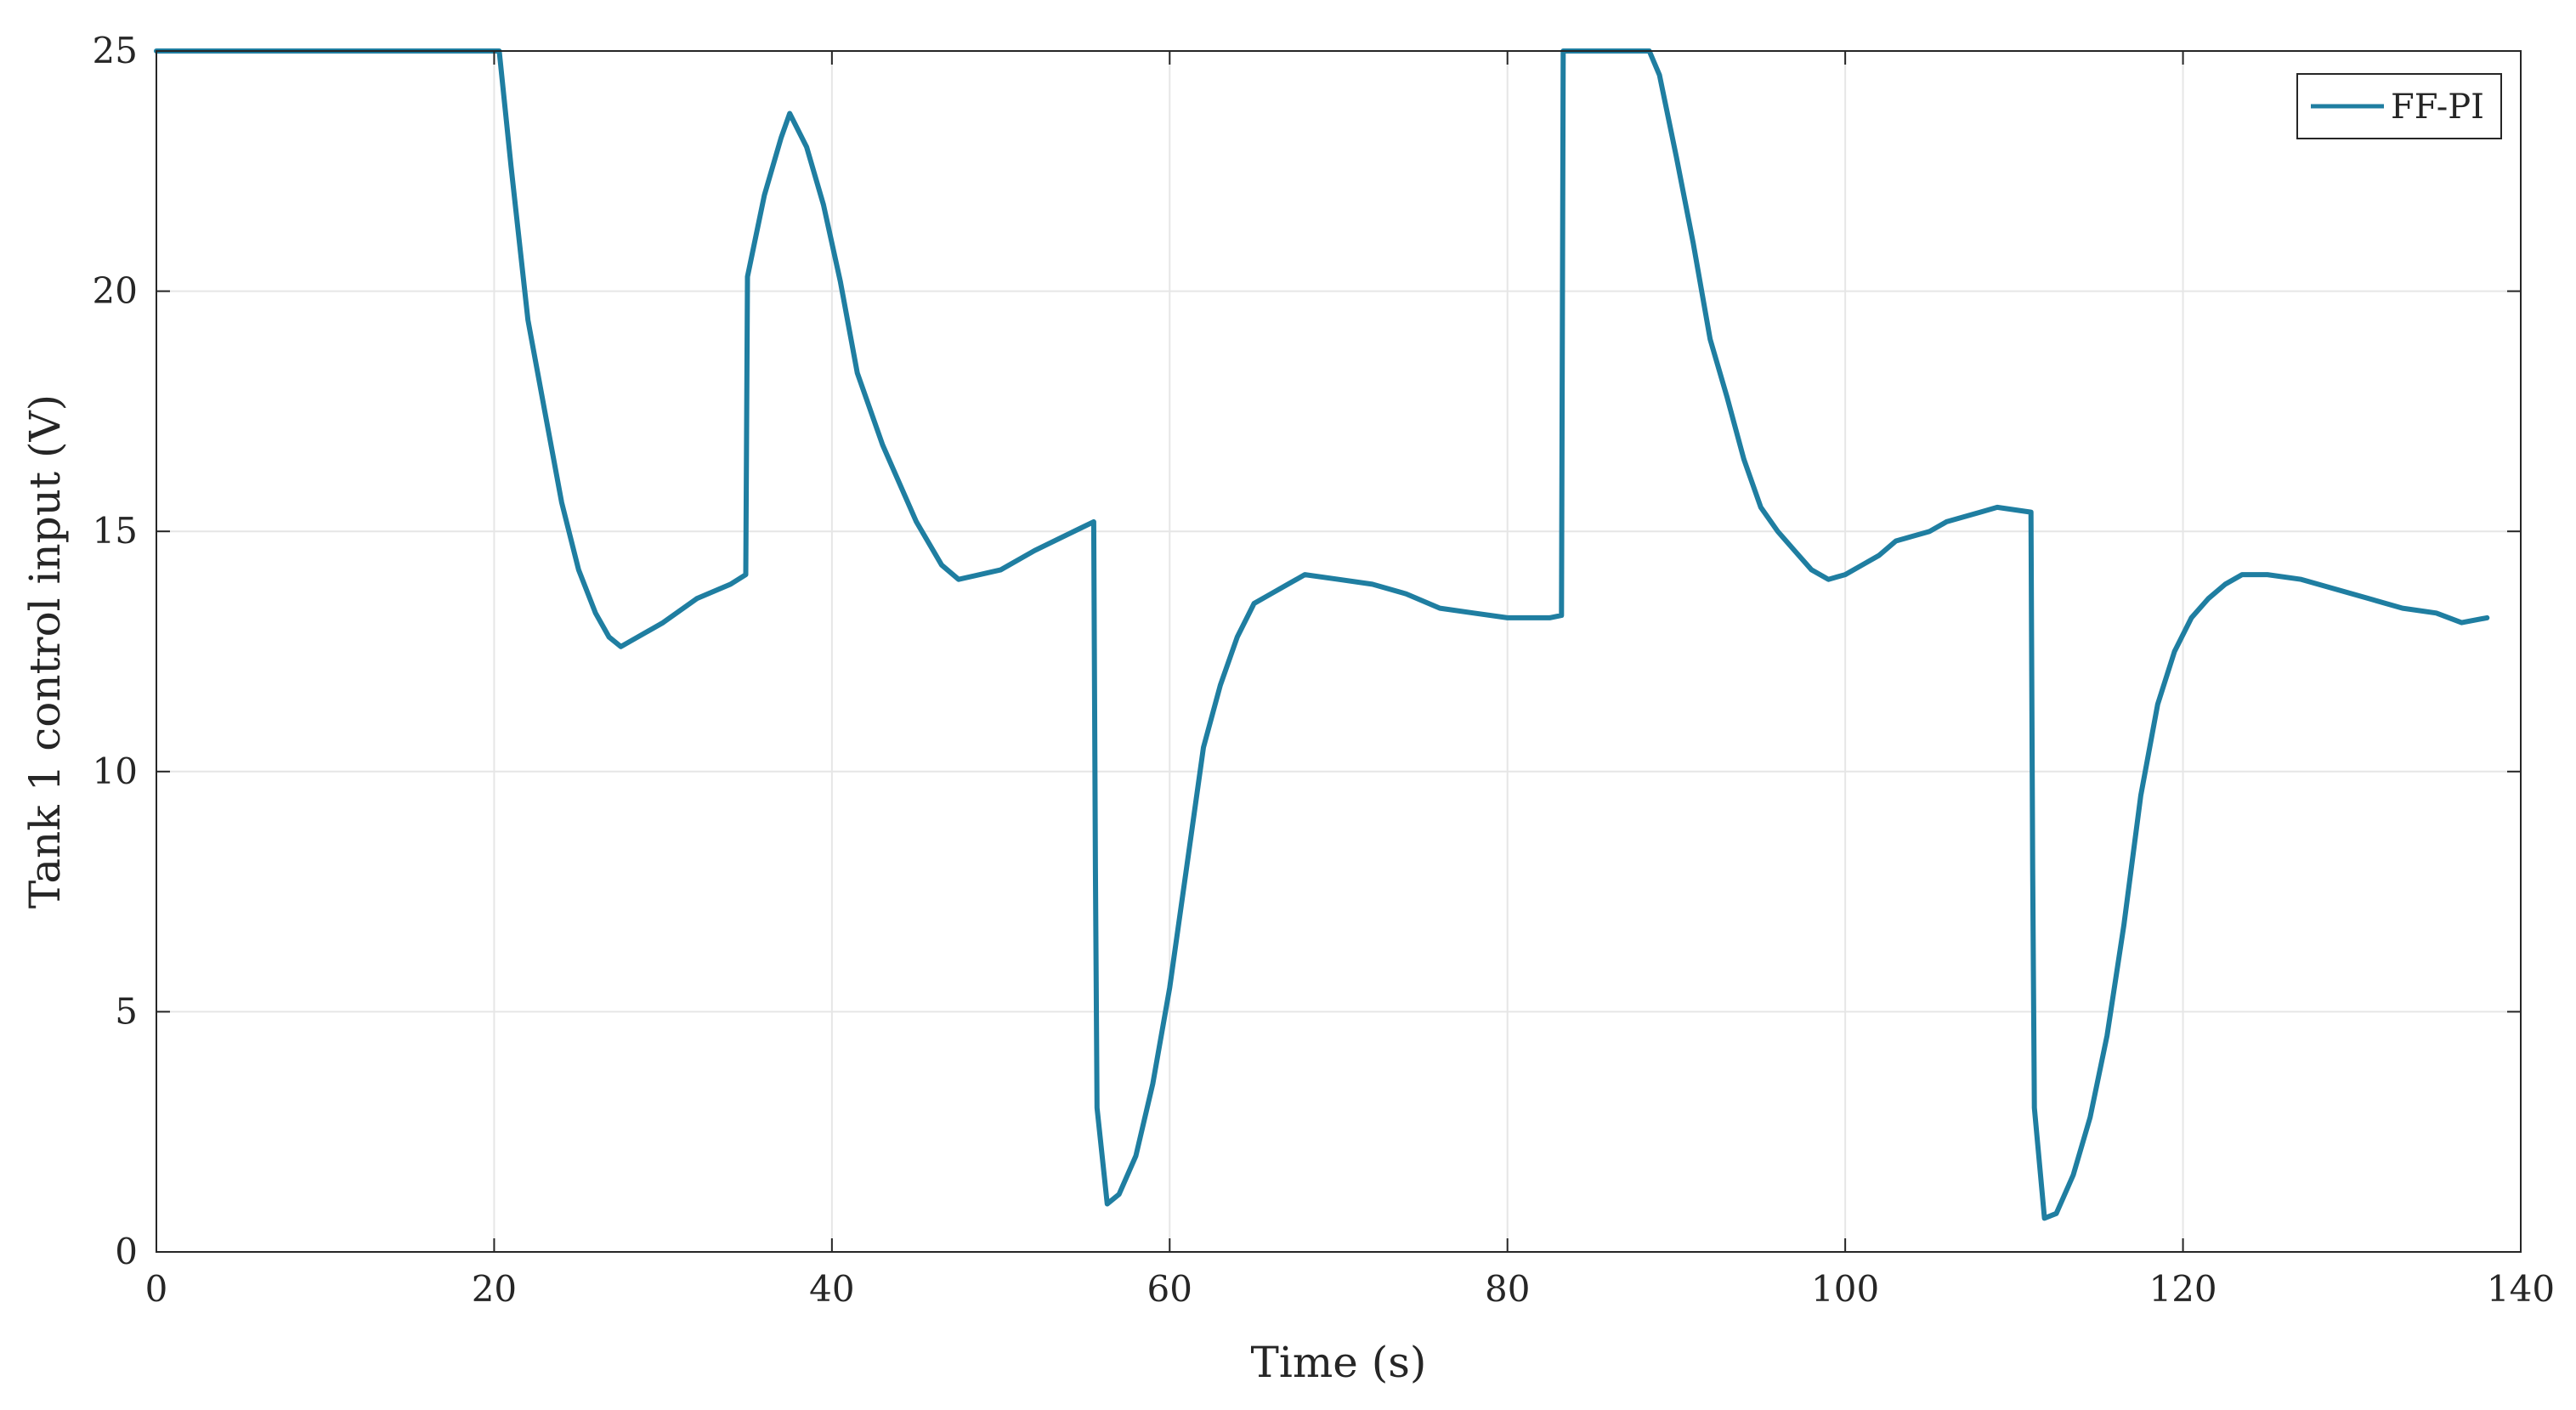 Image resolution: width=2576 pixels, height=1410 pixels. I want to click on x-axis-label: Time (s), so click(1339, 1362).